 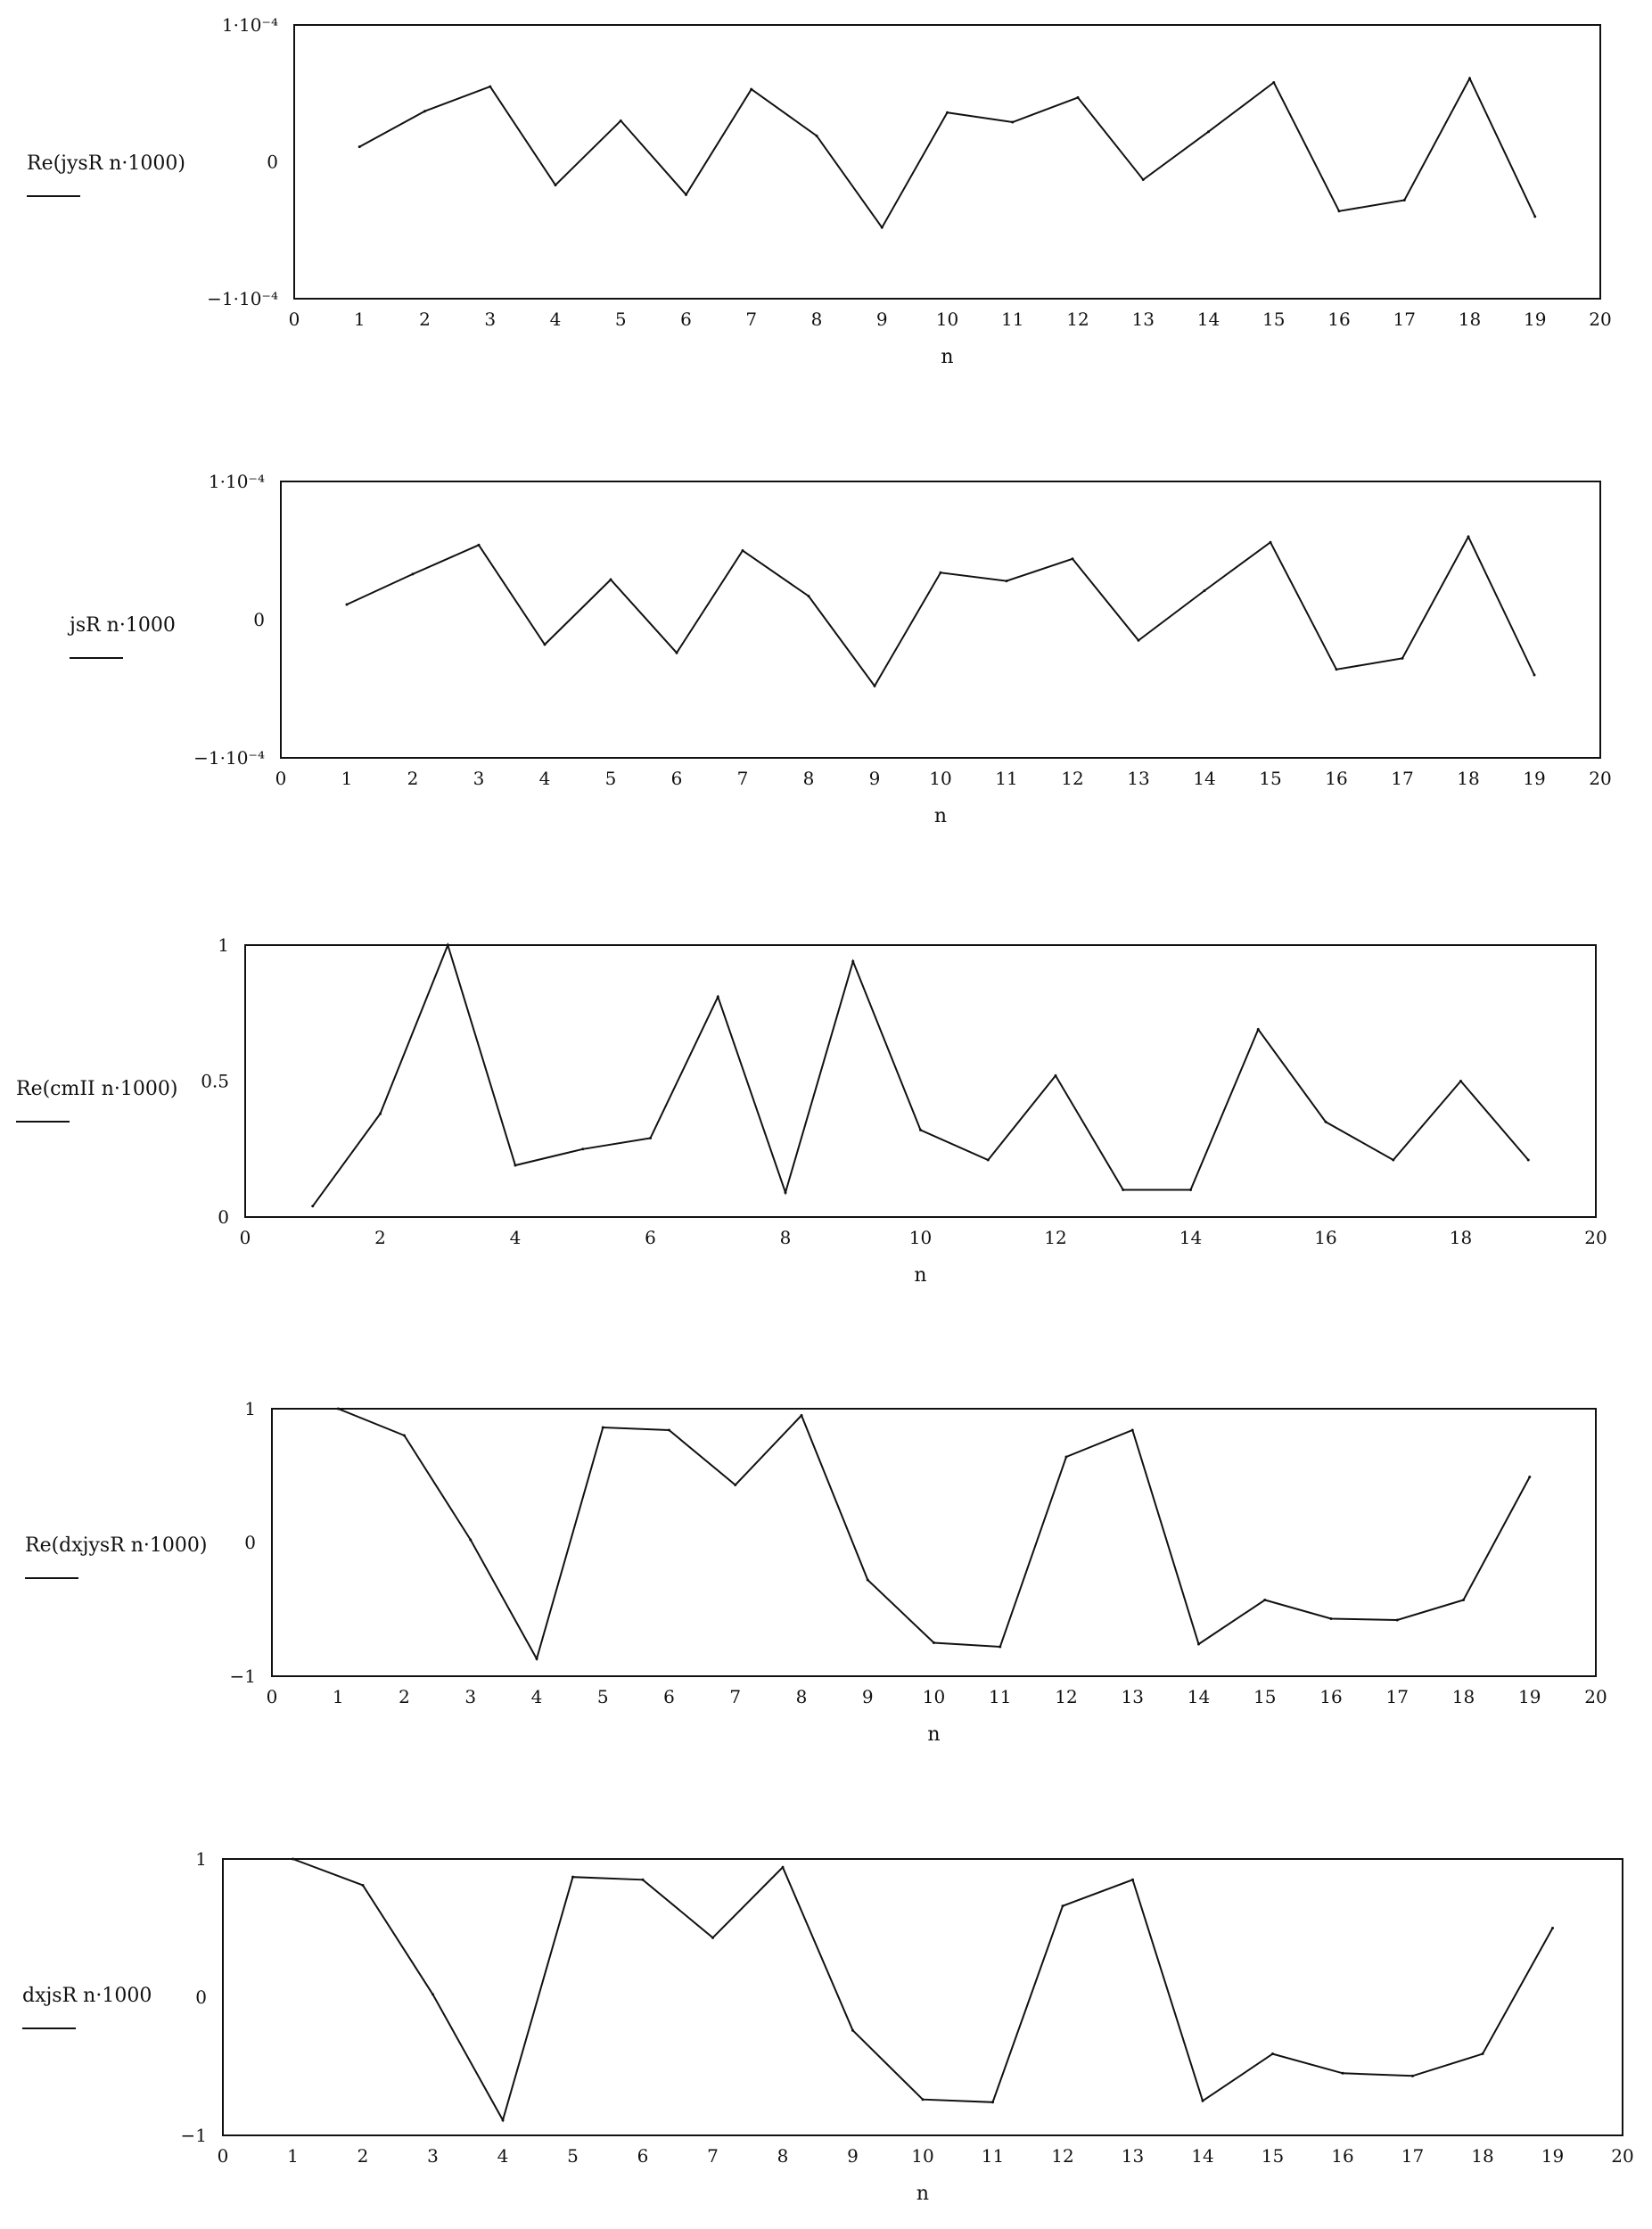 I want to click on x-tick-label: 19, so click(x=1552, y=2156).